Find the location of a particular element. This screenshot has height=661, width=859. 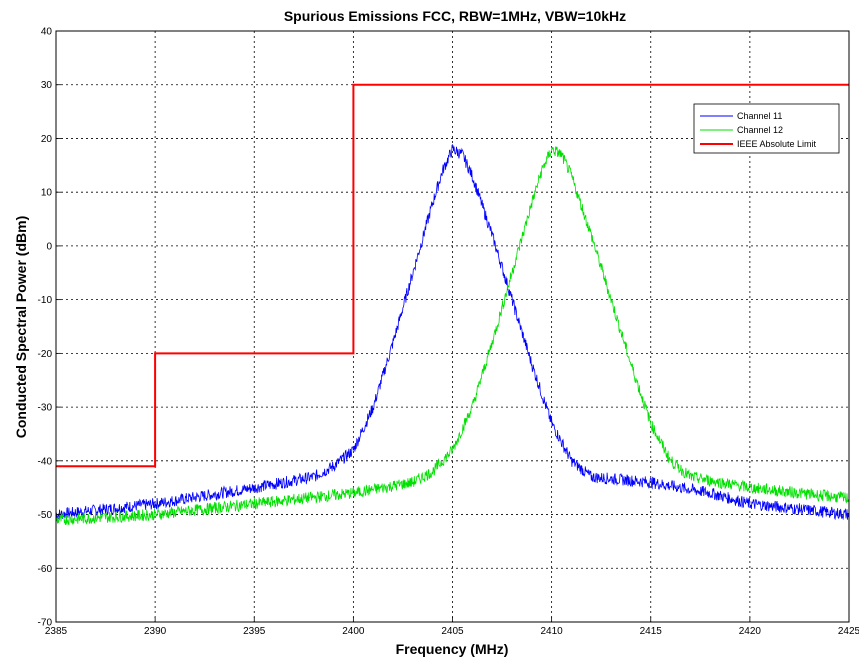

legend-label-ieee-limit: IEEE Absolute Limit is located at coordinates (777, 144).